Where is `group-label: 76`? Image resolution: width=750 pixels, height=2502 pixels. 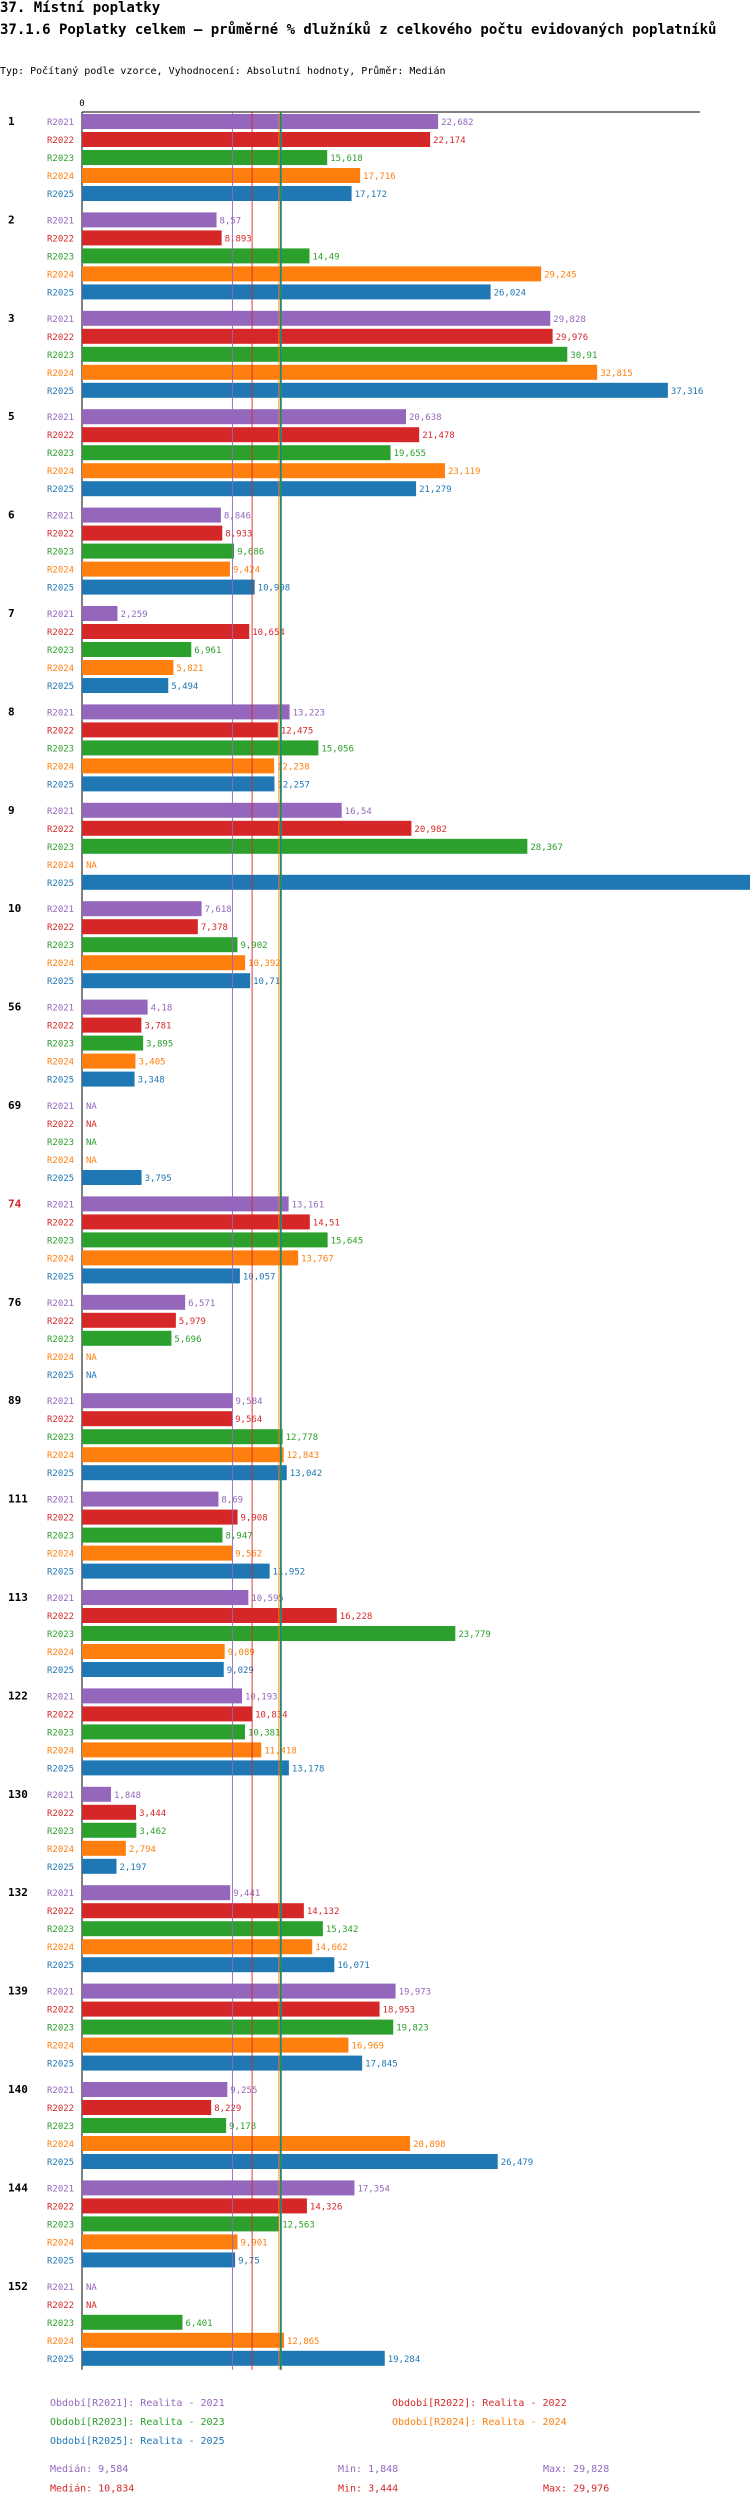
group-label: 76 is located at coordinates (15, 1302).